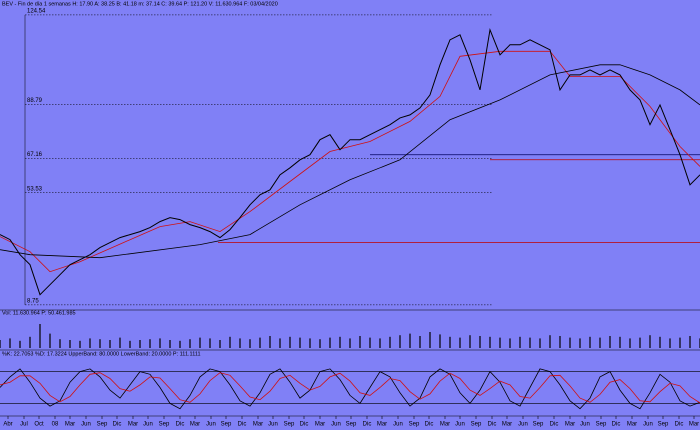 The height and width of the screenshot is (430, 700). I want to click on level-label: 88.79, so click(35, 101).